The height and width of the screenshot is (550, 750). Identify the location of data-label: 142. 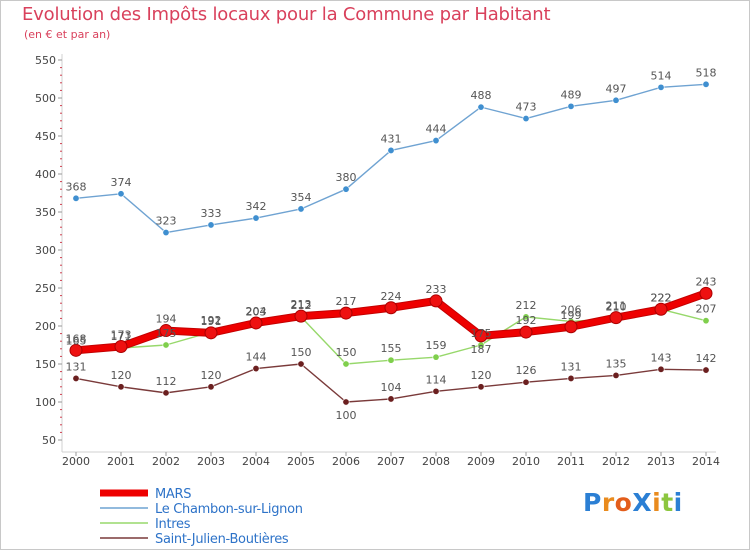
(706, 358).